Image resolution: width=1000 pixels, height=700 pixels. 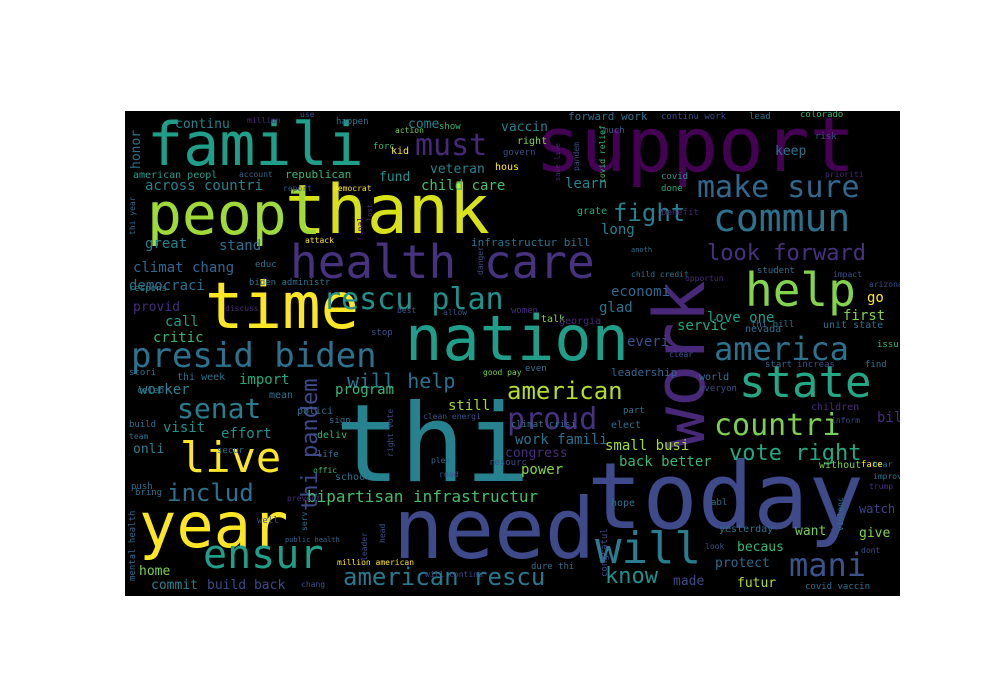 I want to click on word: build, so click(x=143, y=425).